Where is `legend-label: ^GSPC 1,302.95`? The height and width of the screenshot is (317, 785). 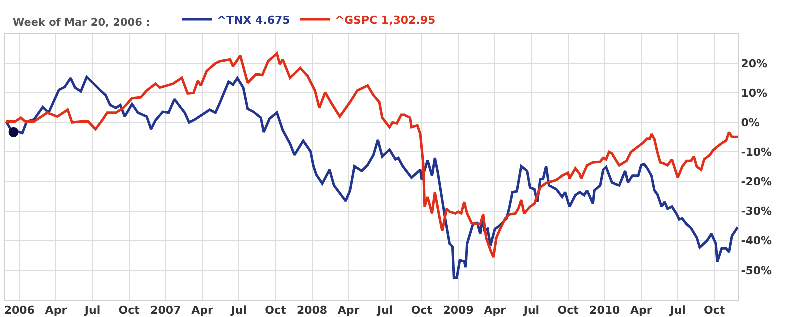 legend-label: ^GSPC 1,302.95 is located at coordinates (385, 20).